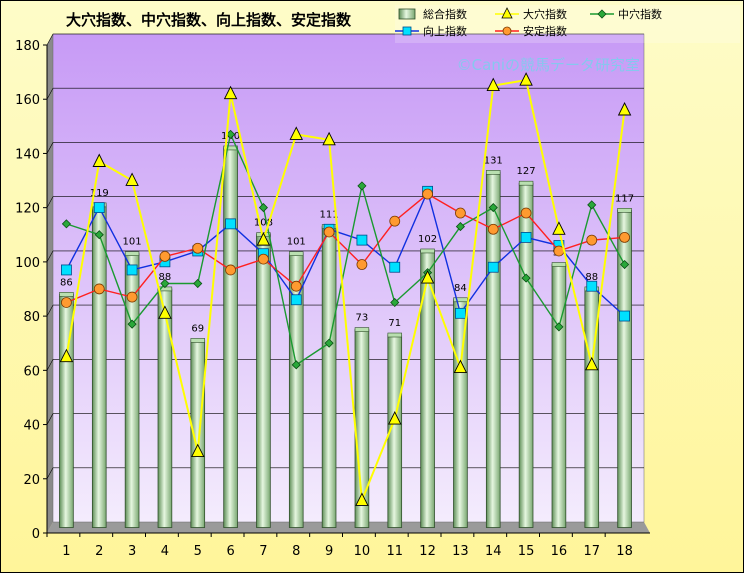 This screenshot has width=744, height=577. What do you see at coordinates (27, 100) in the screenshot?
I see `y-tick-label: 160` at bounding box center [27, 100].